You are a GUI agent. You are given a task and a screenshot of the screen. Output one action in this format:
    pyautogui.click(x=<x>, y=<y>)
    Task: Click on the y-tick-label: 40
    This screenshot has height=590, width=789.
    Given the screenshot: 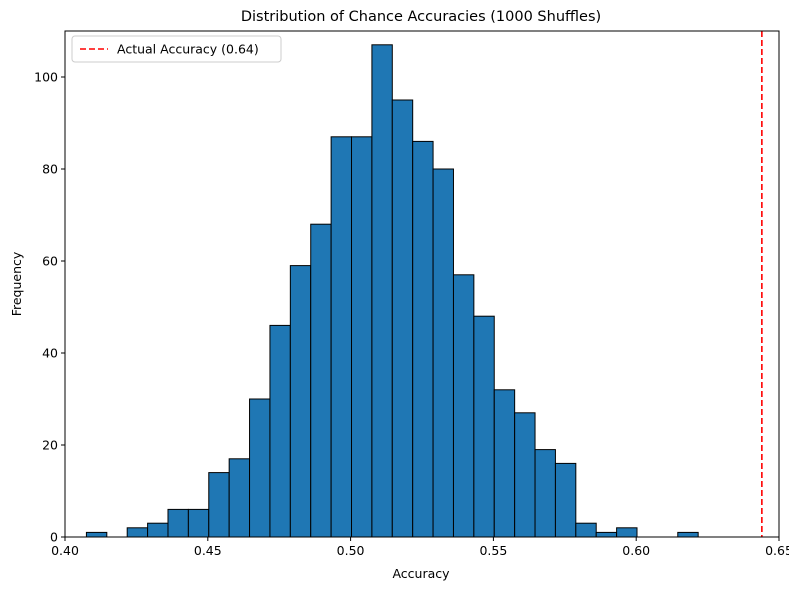 What is the action you would take?
    pyautogui.click(x=50, y=353)
    